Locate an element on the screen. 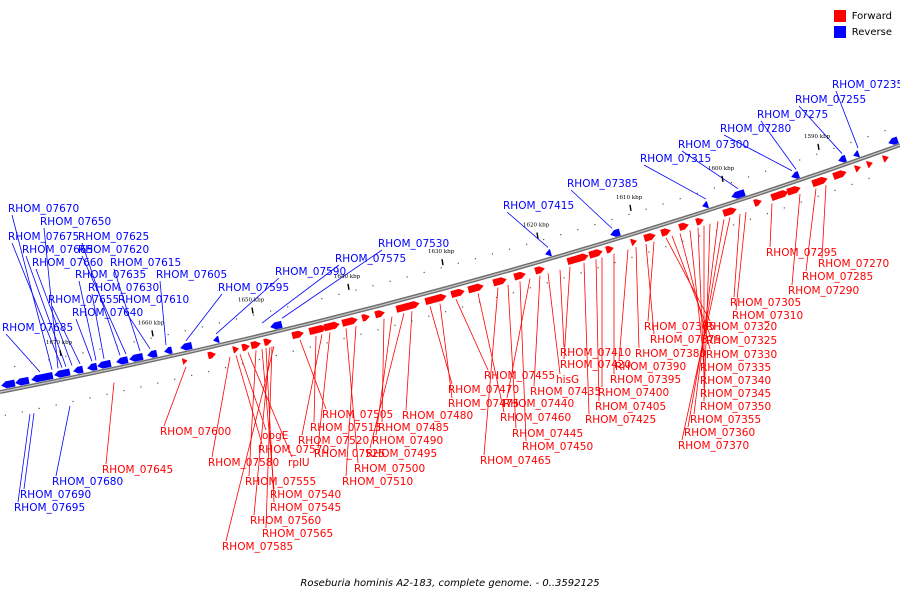 Image resolution: width=900 pixels, height=600 pixels. forward-gene-label: RHOM_07395 is located at coordinates (645, 380).